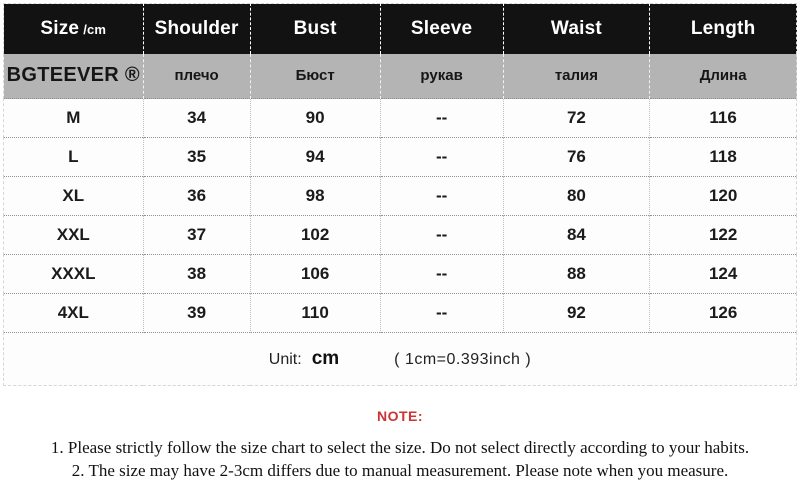 The width and height of the screenshot is (800, 484). Describe the element at coordinates (463, 359) in the screenshot. I see `unit-conversion: ( 1cm=0.393inch )` at that location.